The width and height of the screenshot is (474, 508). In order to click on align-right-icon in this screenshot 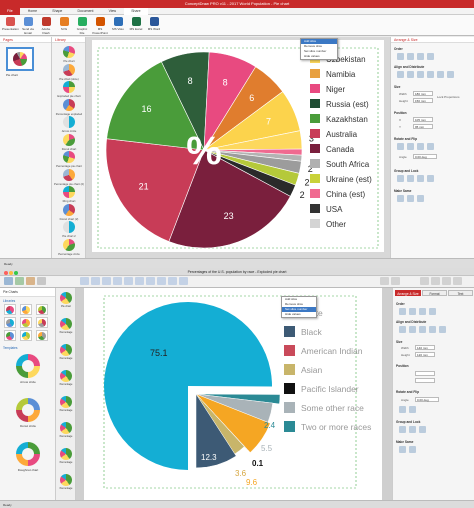, I will do `click(420, 74)`.